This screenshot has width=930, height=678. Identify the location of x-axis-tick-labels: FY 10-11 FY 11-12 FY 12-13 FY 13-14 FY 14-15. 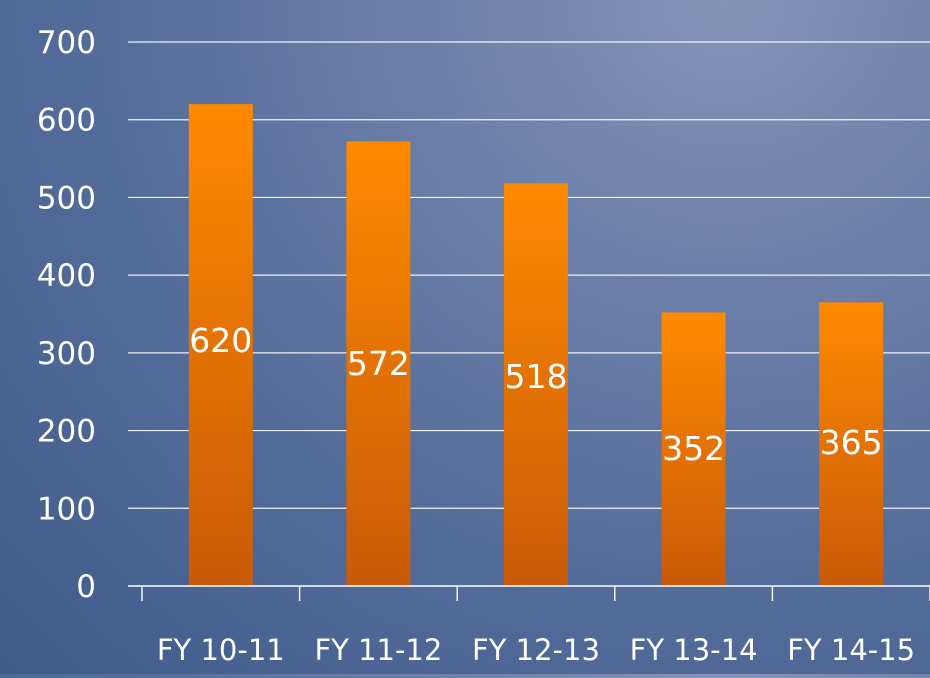
(536, 650).